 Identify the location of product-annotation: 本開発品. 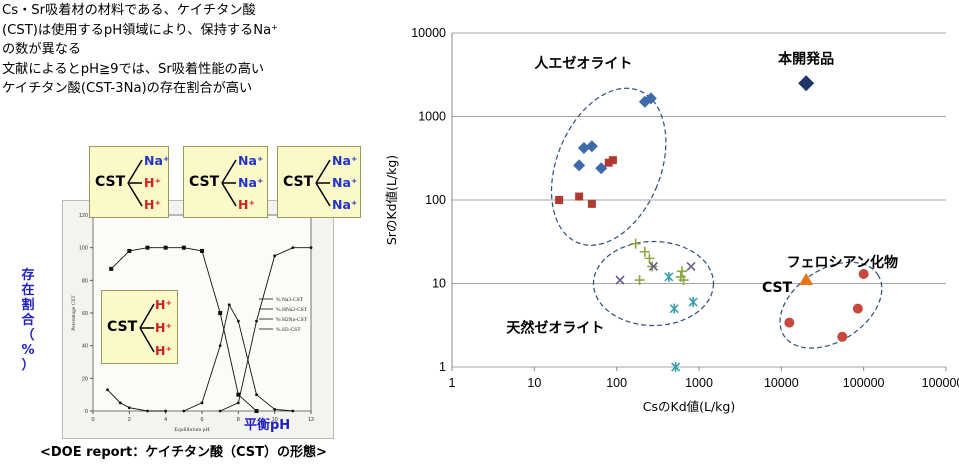
(806, 58).